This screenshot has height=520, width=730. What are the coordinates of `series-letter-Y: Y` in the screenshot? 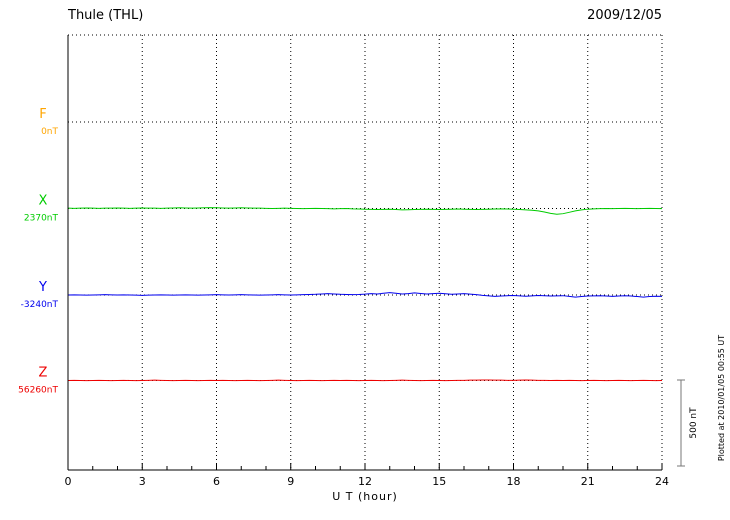 It's located at (42, 287).